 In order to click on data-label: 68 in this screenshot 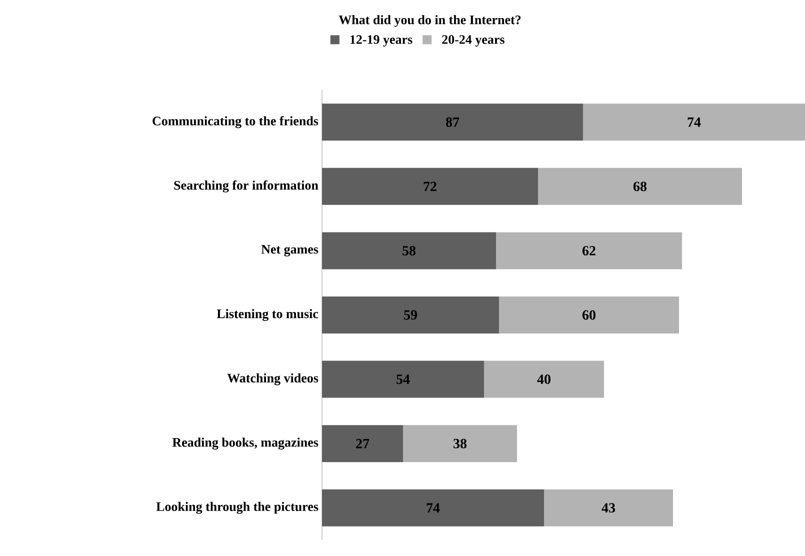, I will do `click(640, 187)`.